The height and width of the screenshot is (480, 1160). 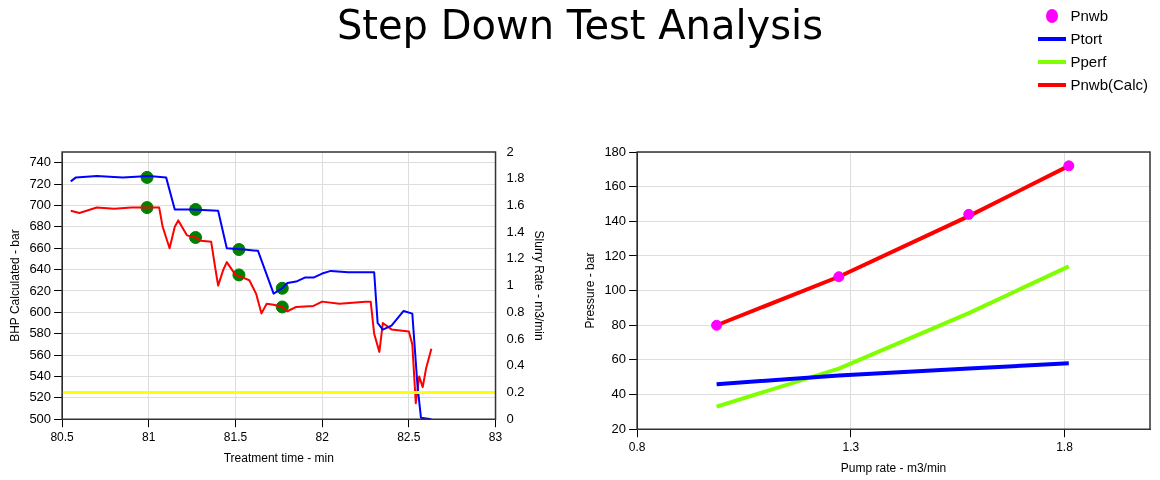 I want to click on x-tick-label: 1.8, so click(x=1065, y=446).